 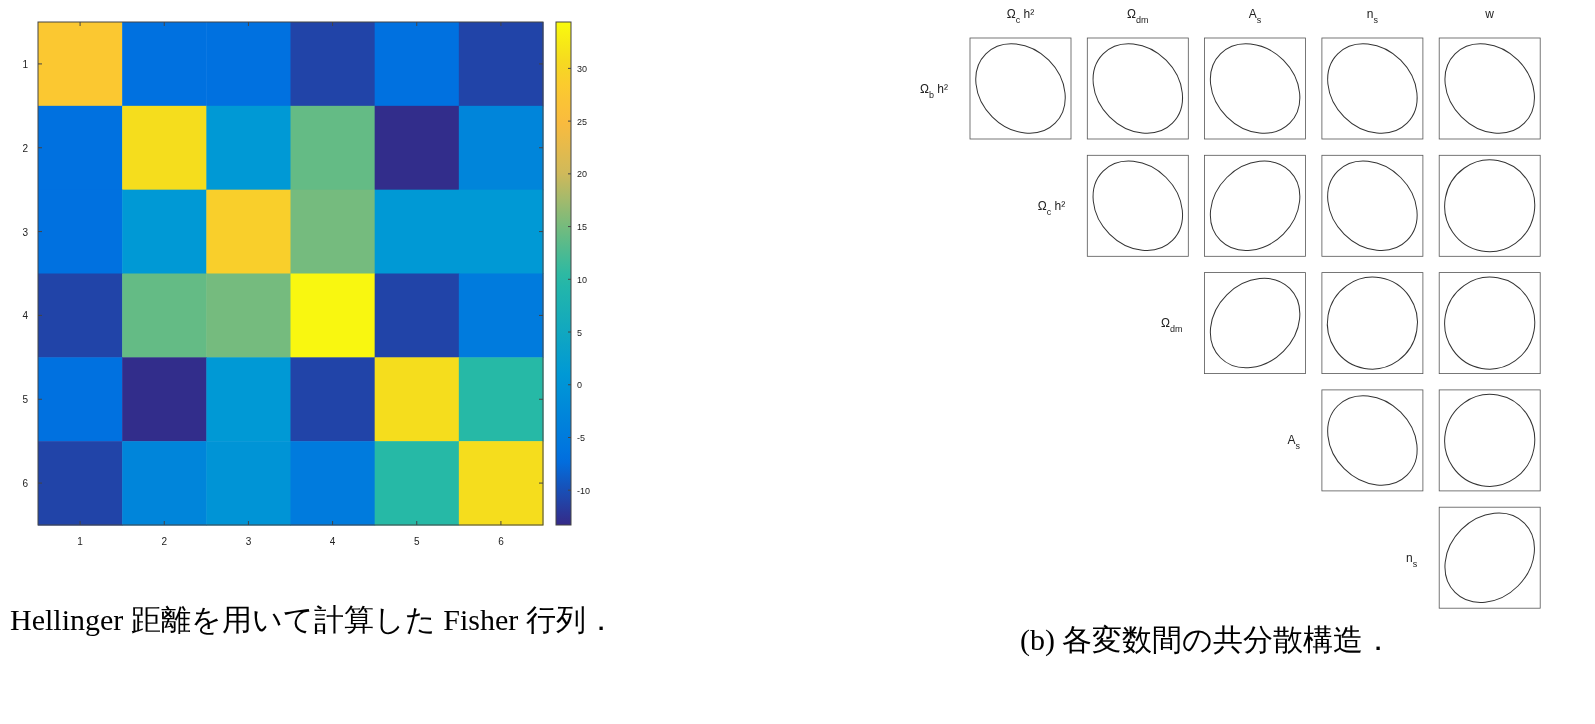 What do you see at coordinates (582, 174) in the screenshot?
I see `color-bar-label: 20` at bounding box center [582, 174].